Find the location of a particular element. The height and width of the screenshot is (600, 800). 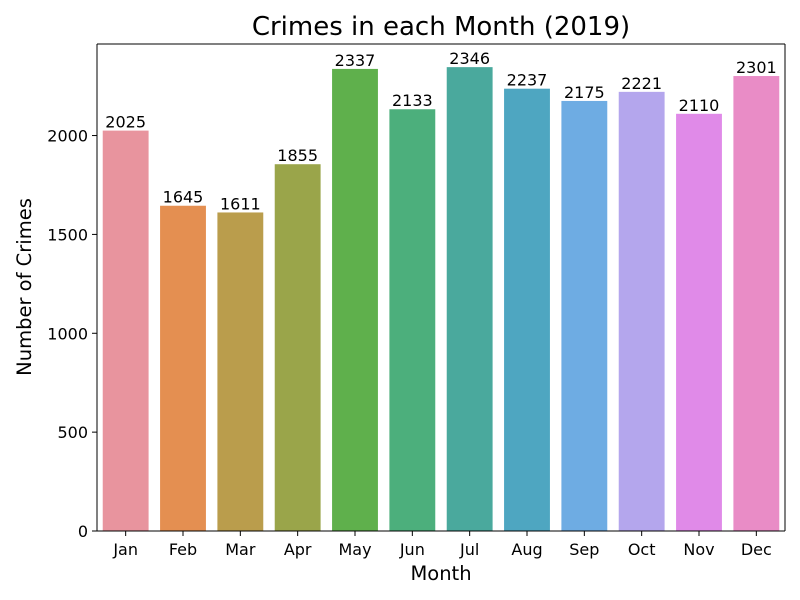

bar-mar is located at coordinates (240, 372).